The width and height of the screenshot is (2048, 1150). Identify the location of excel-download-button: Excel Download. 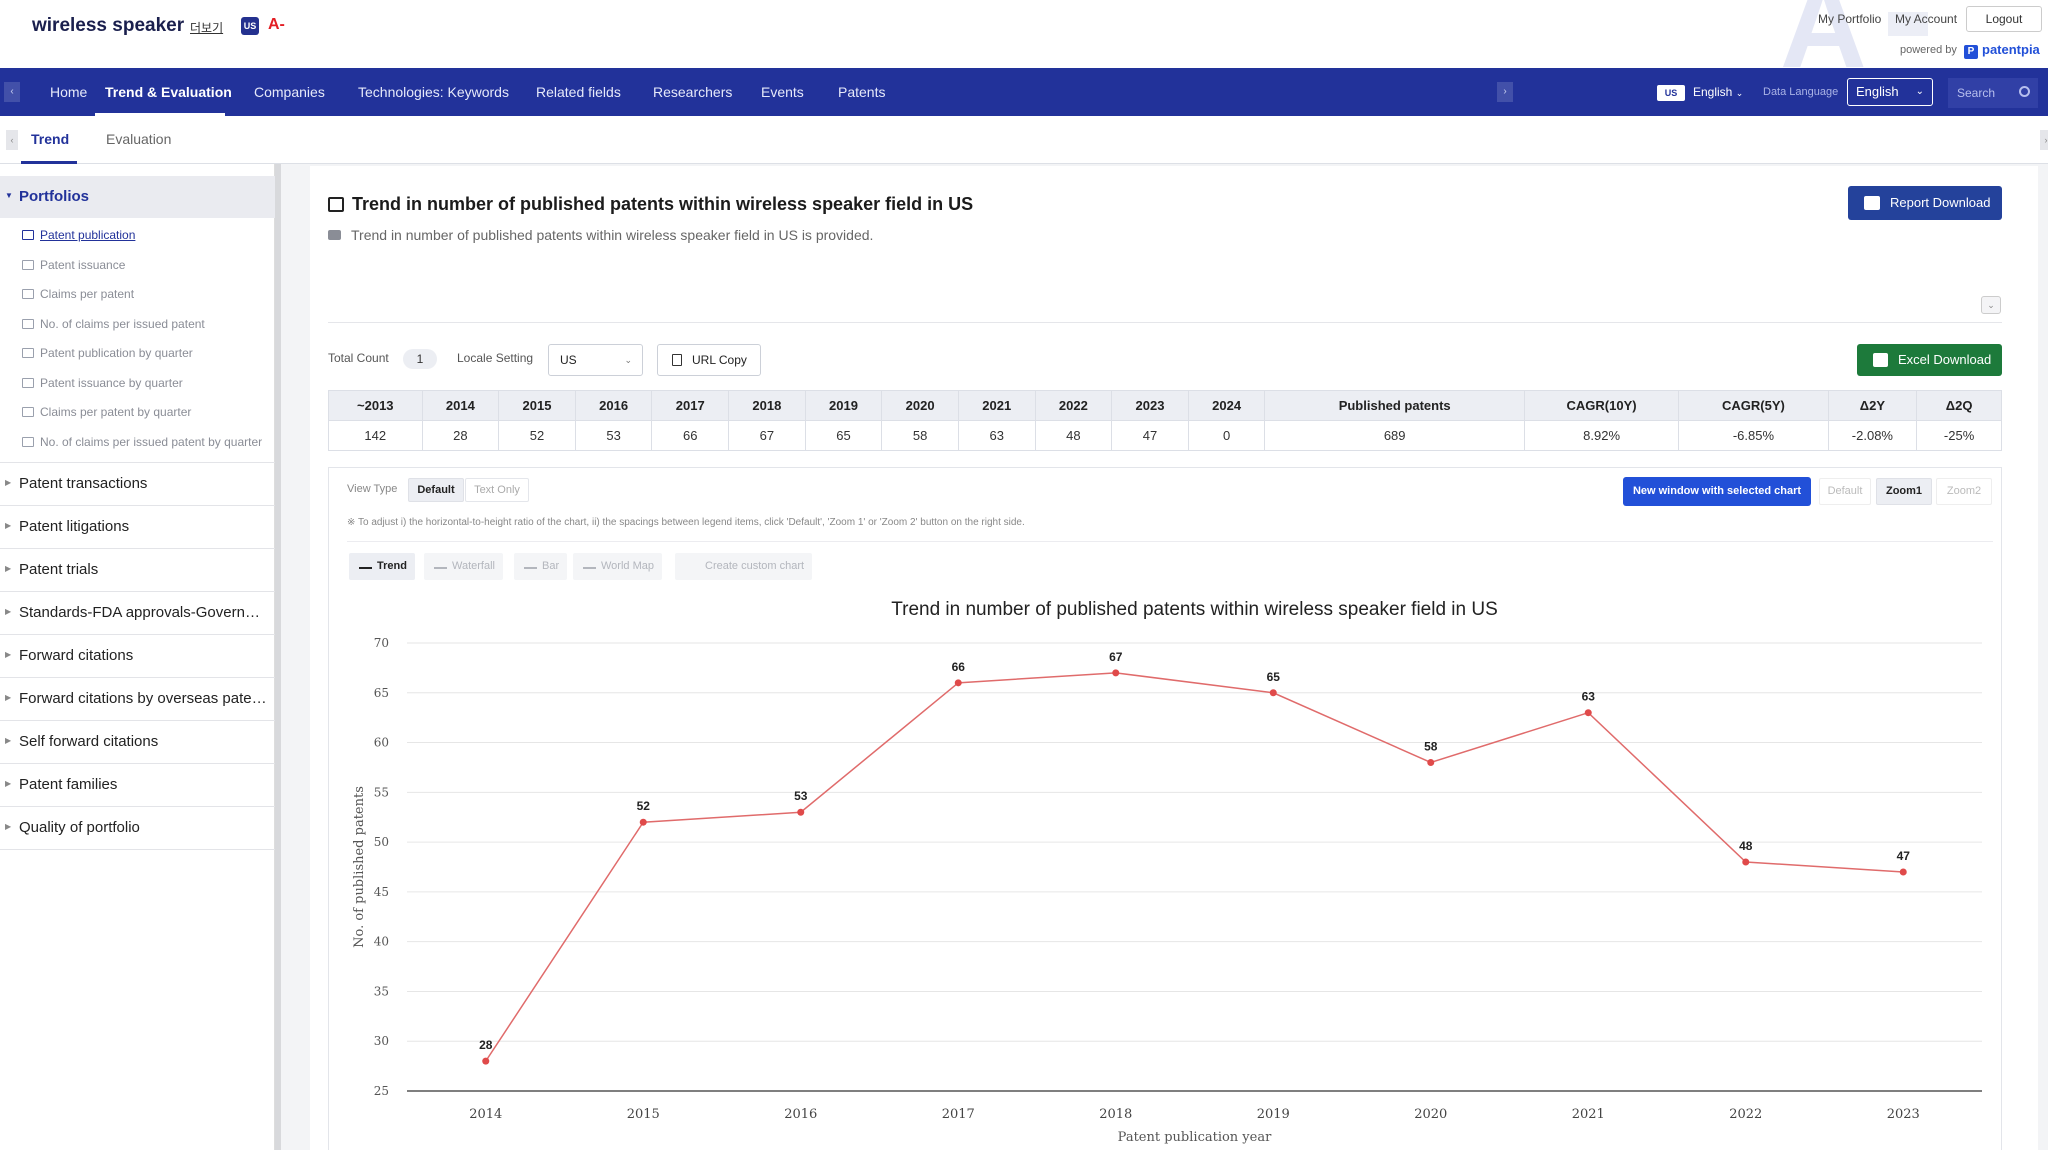
(1929, 360).